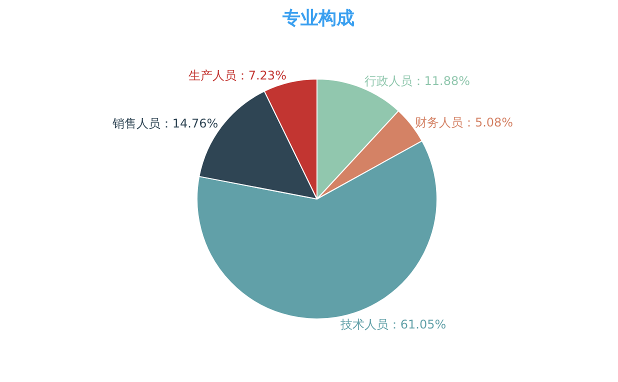 Image resolution: width=618 pixels, height=382 pixels. What do you see at coordinates (417, 81) in the screenshot?
I see `slice-label: 行政人员：11.88%` at bounding box center [417, 81].